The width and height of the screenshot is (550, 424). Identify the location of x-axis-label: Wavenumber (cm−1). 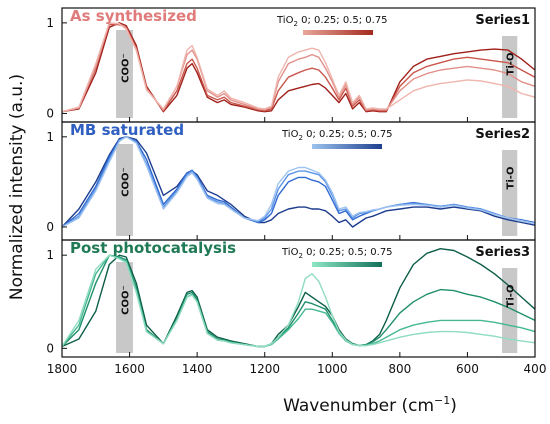
(370, 405).